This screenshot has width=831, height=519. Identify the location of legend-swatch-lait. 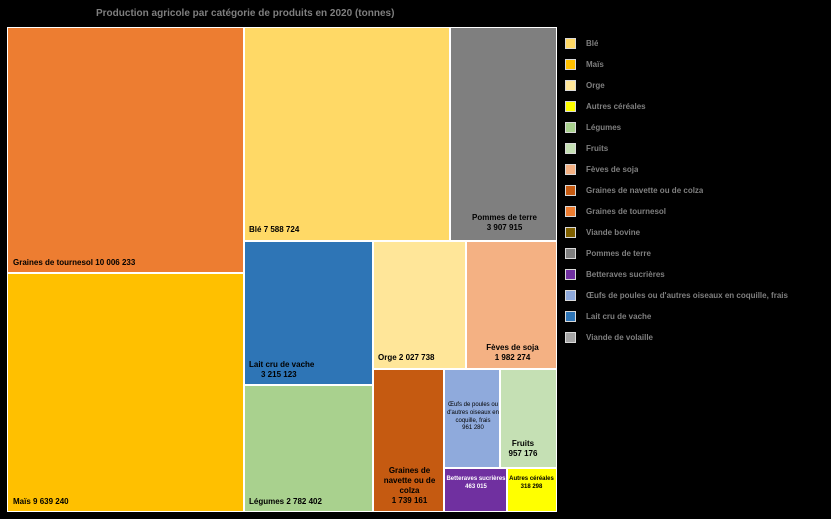
(570, 316).